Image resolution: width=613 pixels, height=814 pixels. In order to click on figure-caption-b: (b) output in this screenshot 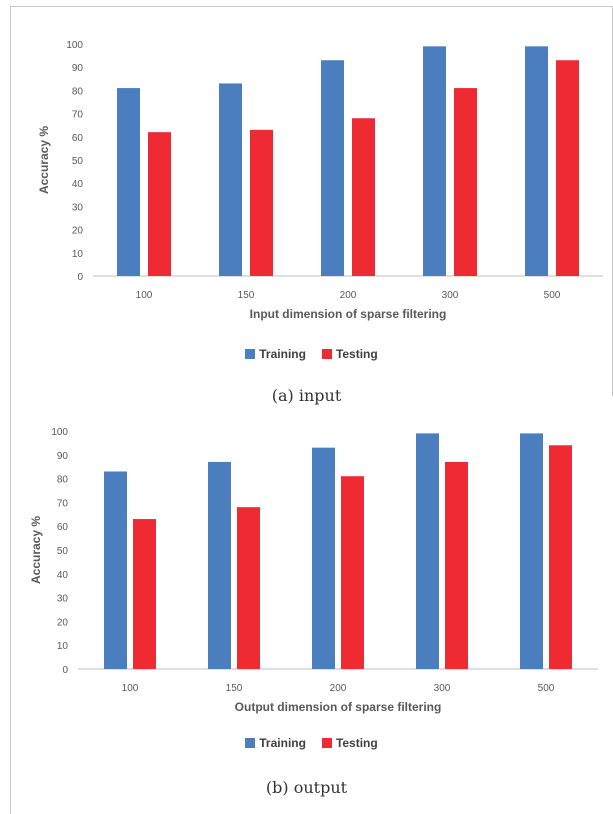, I will do `click(306, 787)`.